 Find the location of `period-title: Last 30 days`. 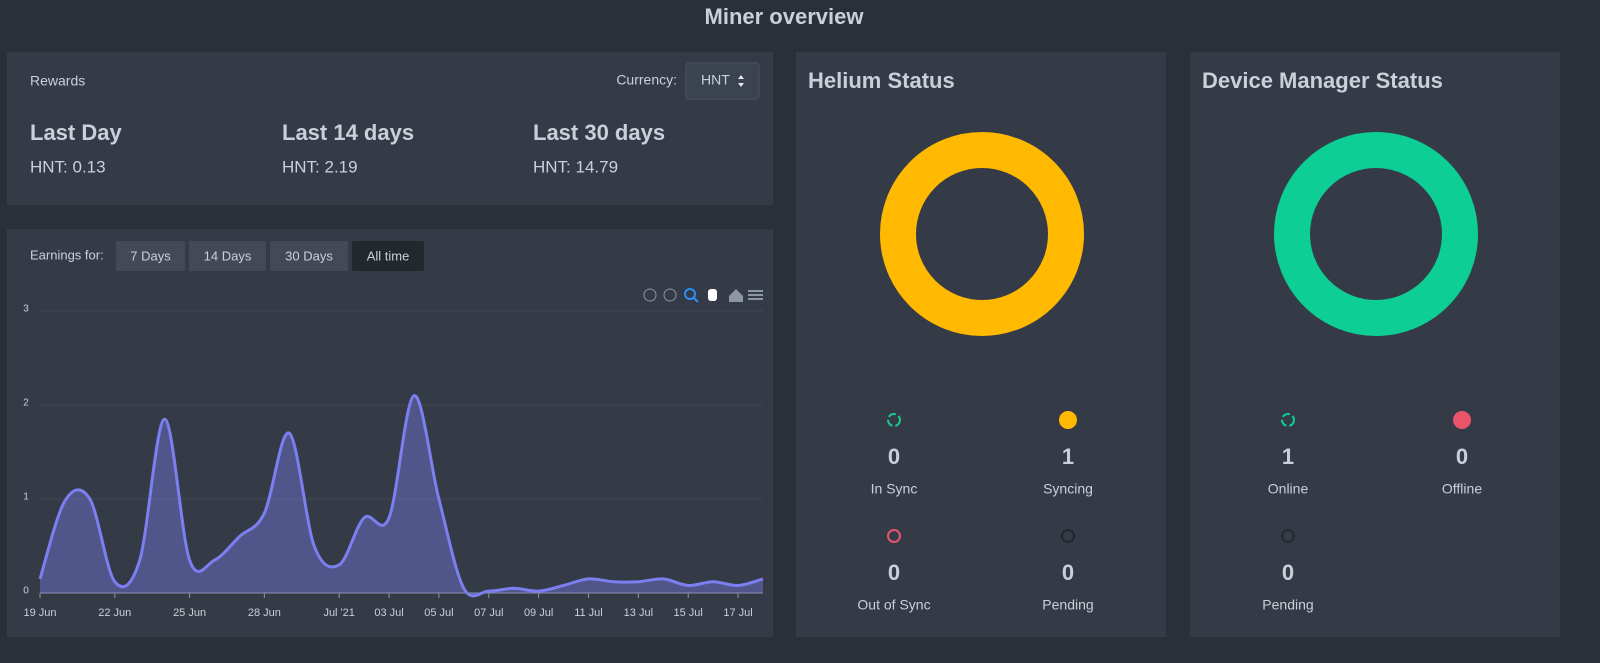

period-title: Last 30 days is located at coordinates (599, 132).